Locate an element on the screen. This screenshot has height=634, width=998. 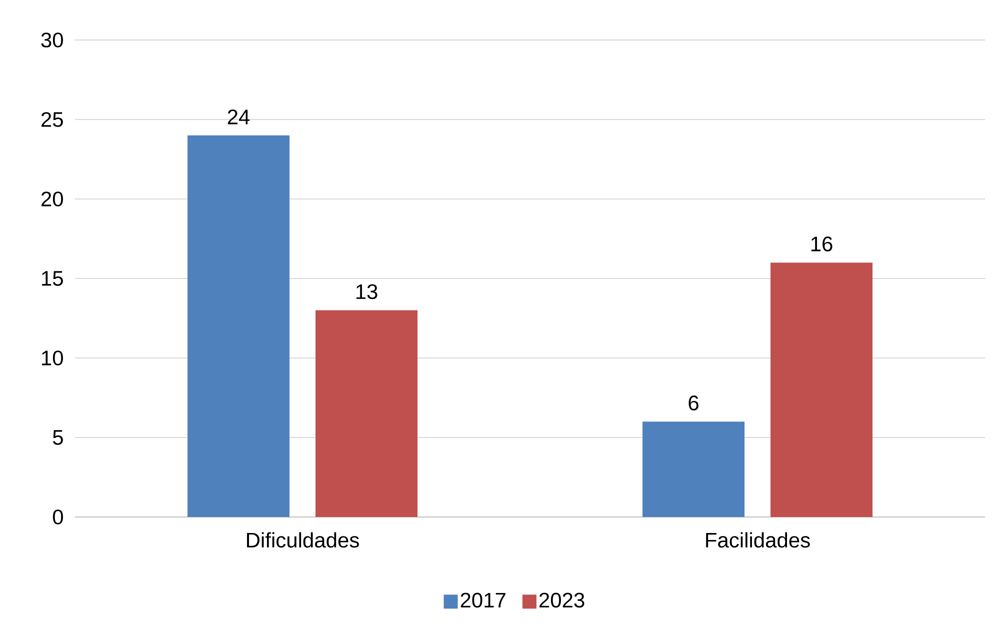
y-tick-label: 30 is located at coordinates (52, 40).